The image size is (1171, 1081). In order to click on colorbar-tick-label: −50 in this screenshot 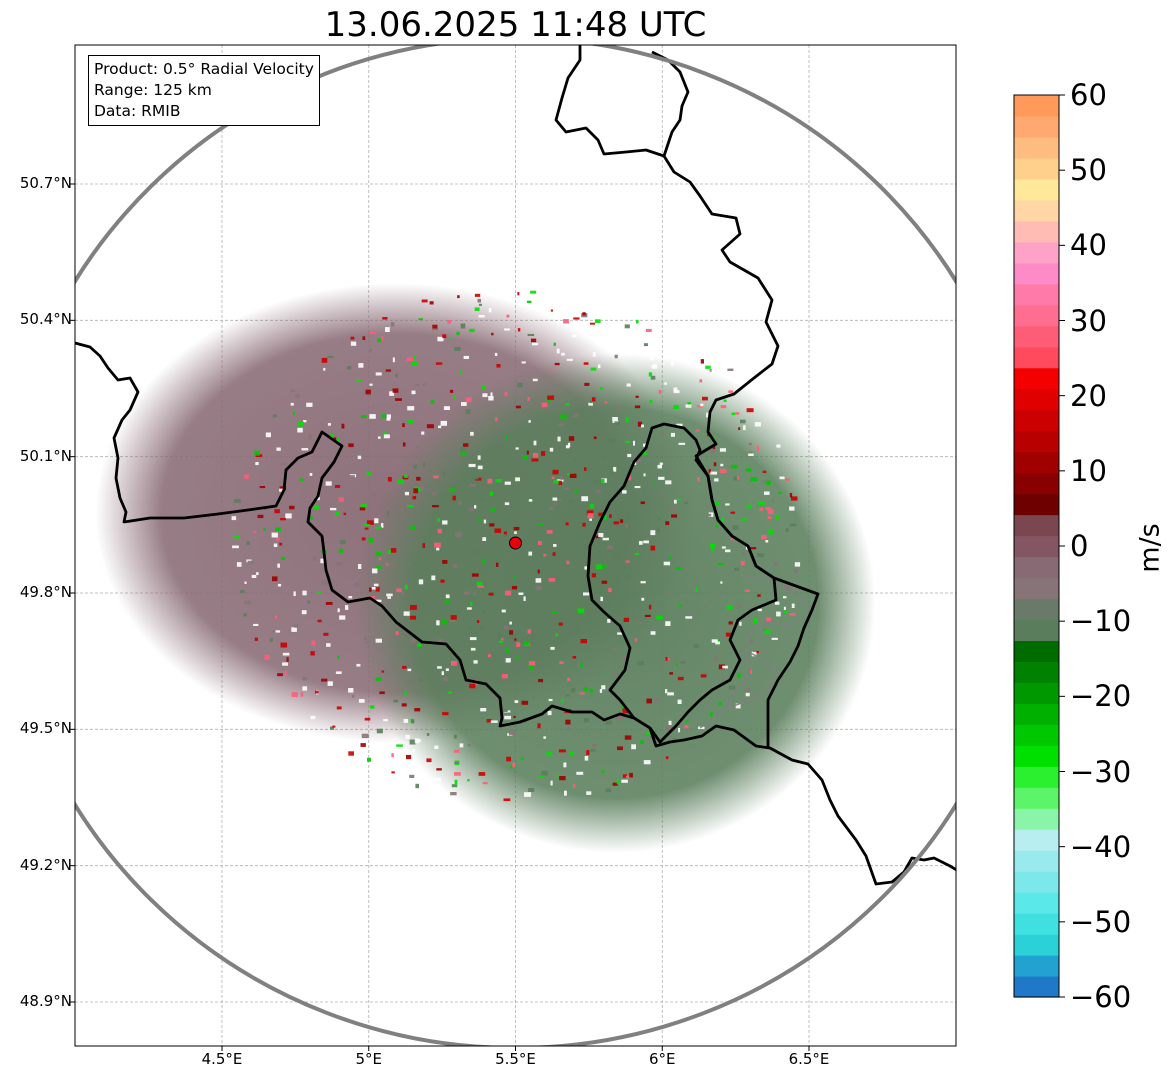, I will do `click(1101, 921)`.